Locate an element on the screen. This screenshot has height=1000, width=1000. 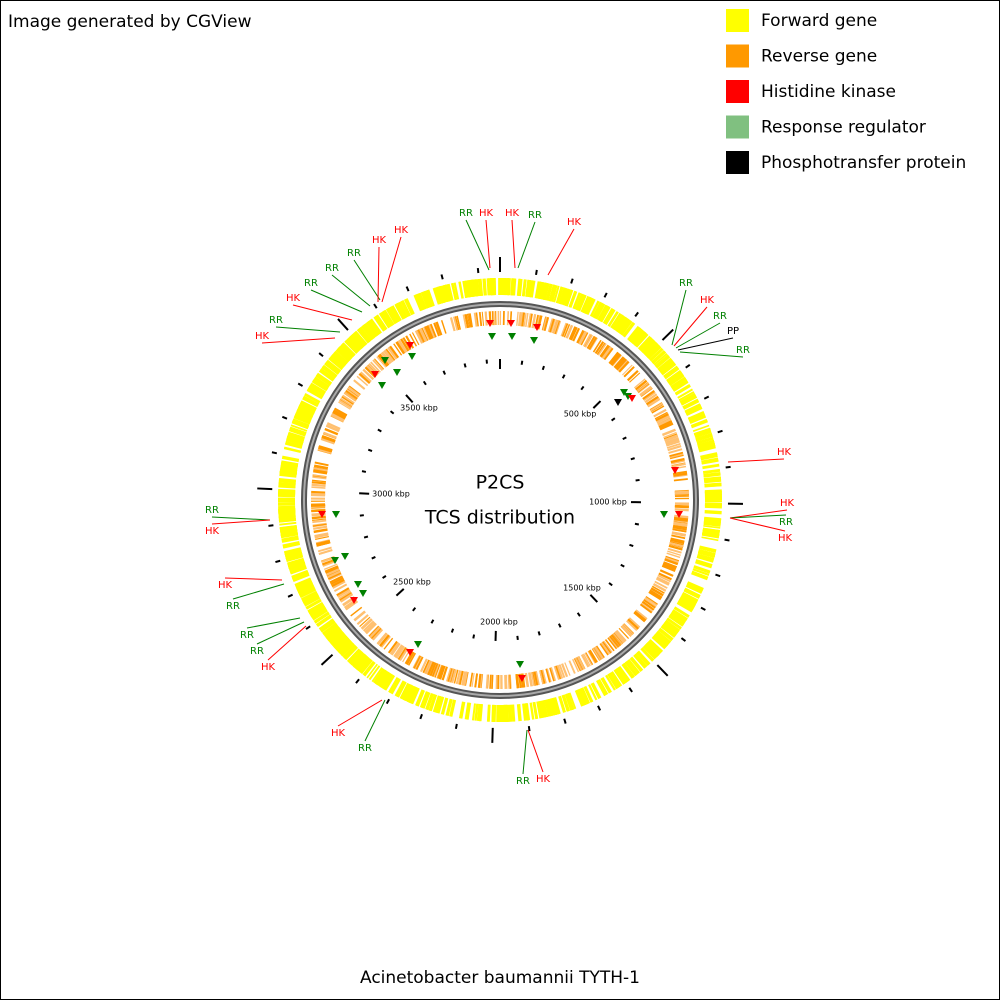
legend-label: Forward gene is located at coordinates (819, 21).